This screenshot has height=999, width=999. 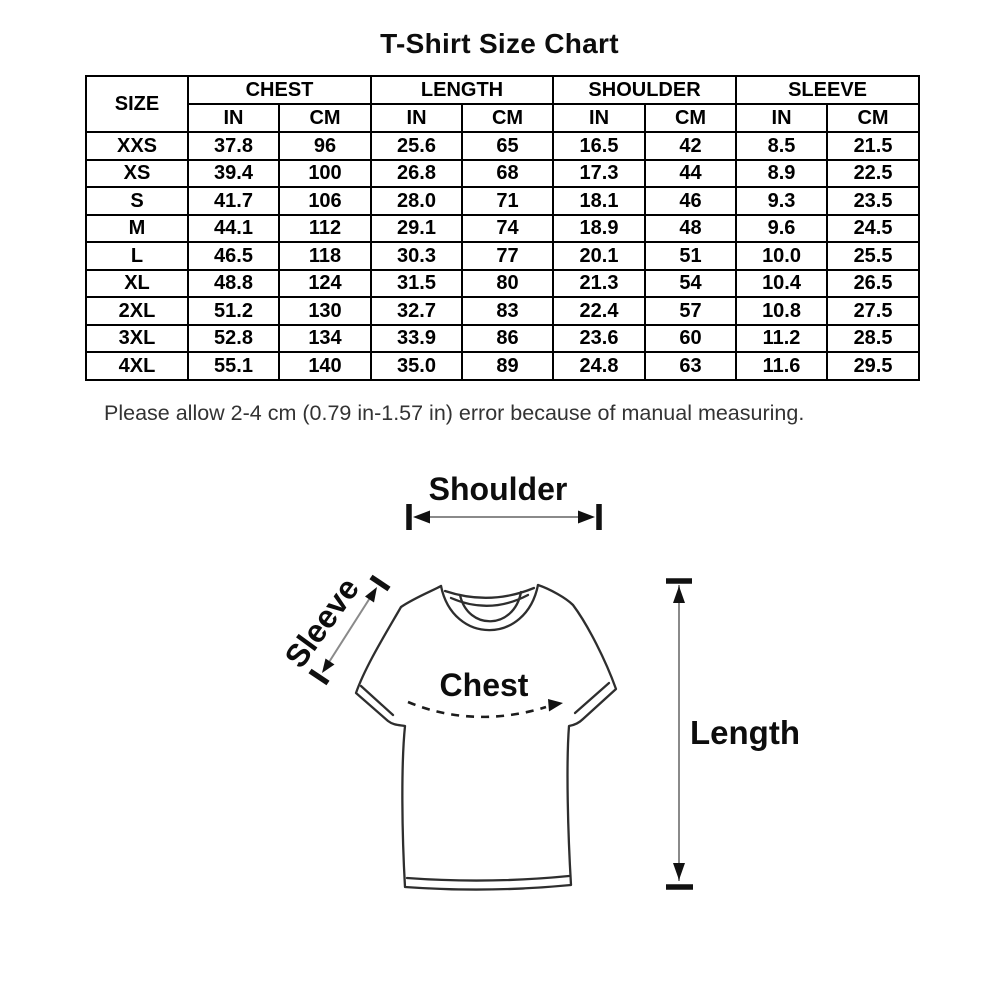 I want to click on table-row: XXS 37.8 96 25.6 65 16.5 42 8.5 21.5, so click(x=503, y=146).